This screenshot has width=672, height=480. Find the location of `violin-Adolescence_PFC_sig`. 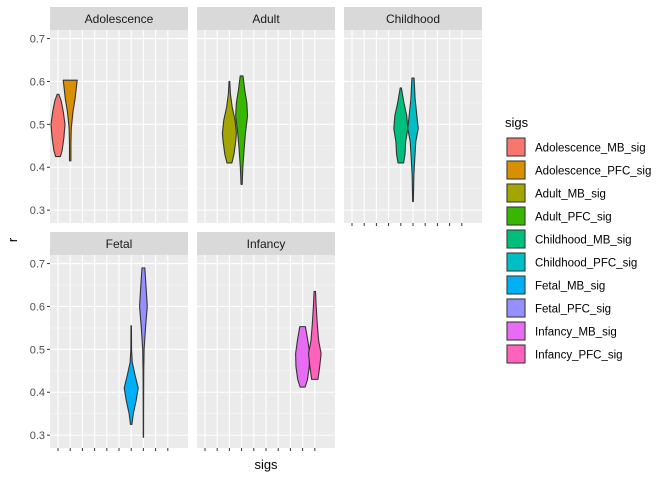

violin-Adolescence_PFC_sig is located at coordinates (70, 120).